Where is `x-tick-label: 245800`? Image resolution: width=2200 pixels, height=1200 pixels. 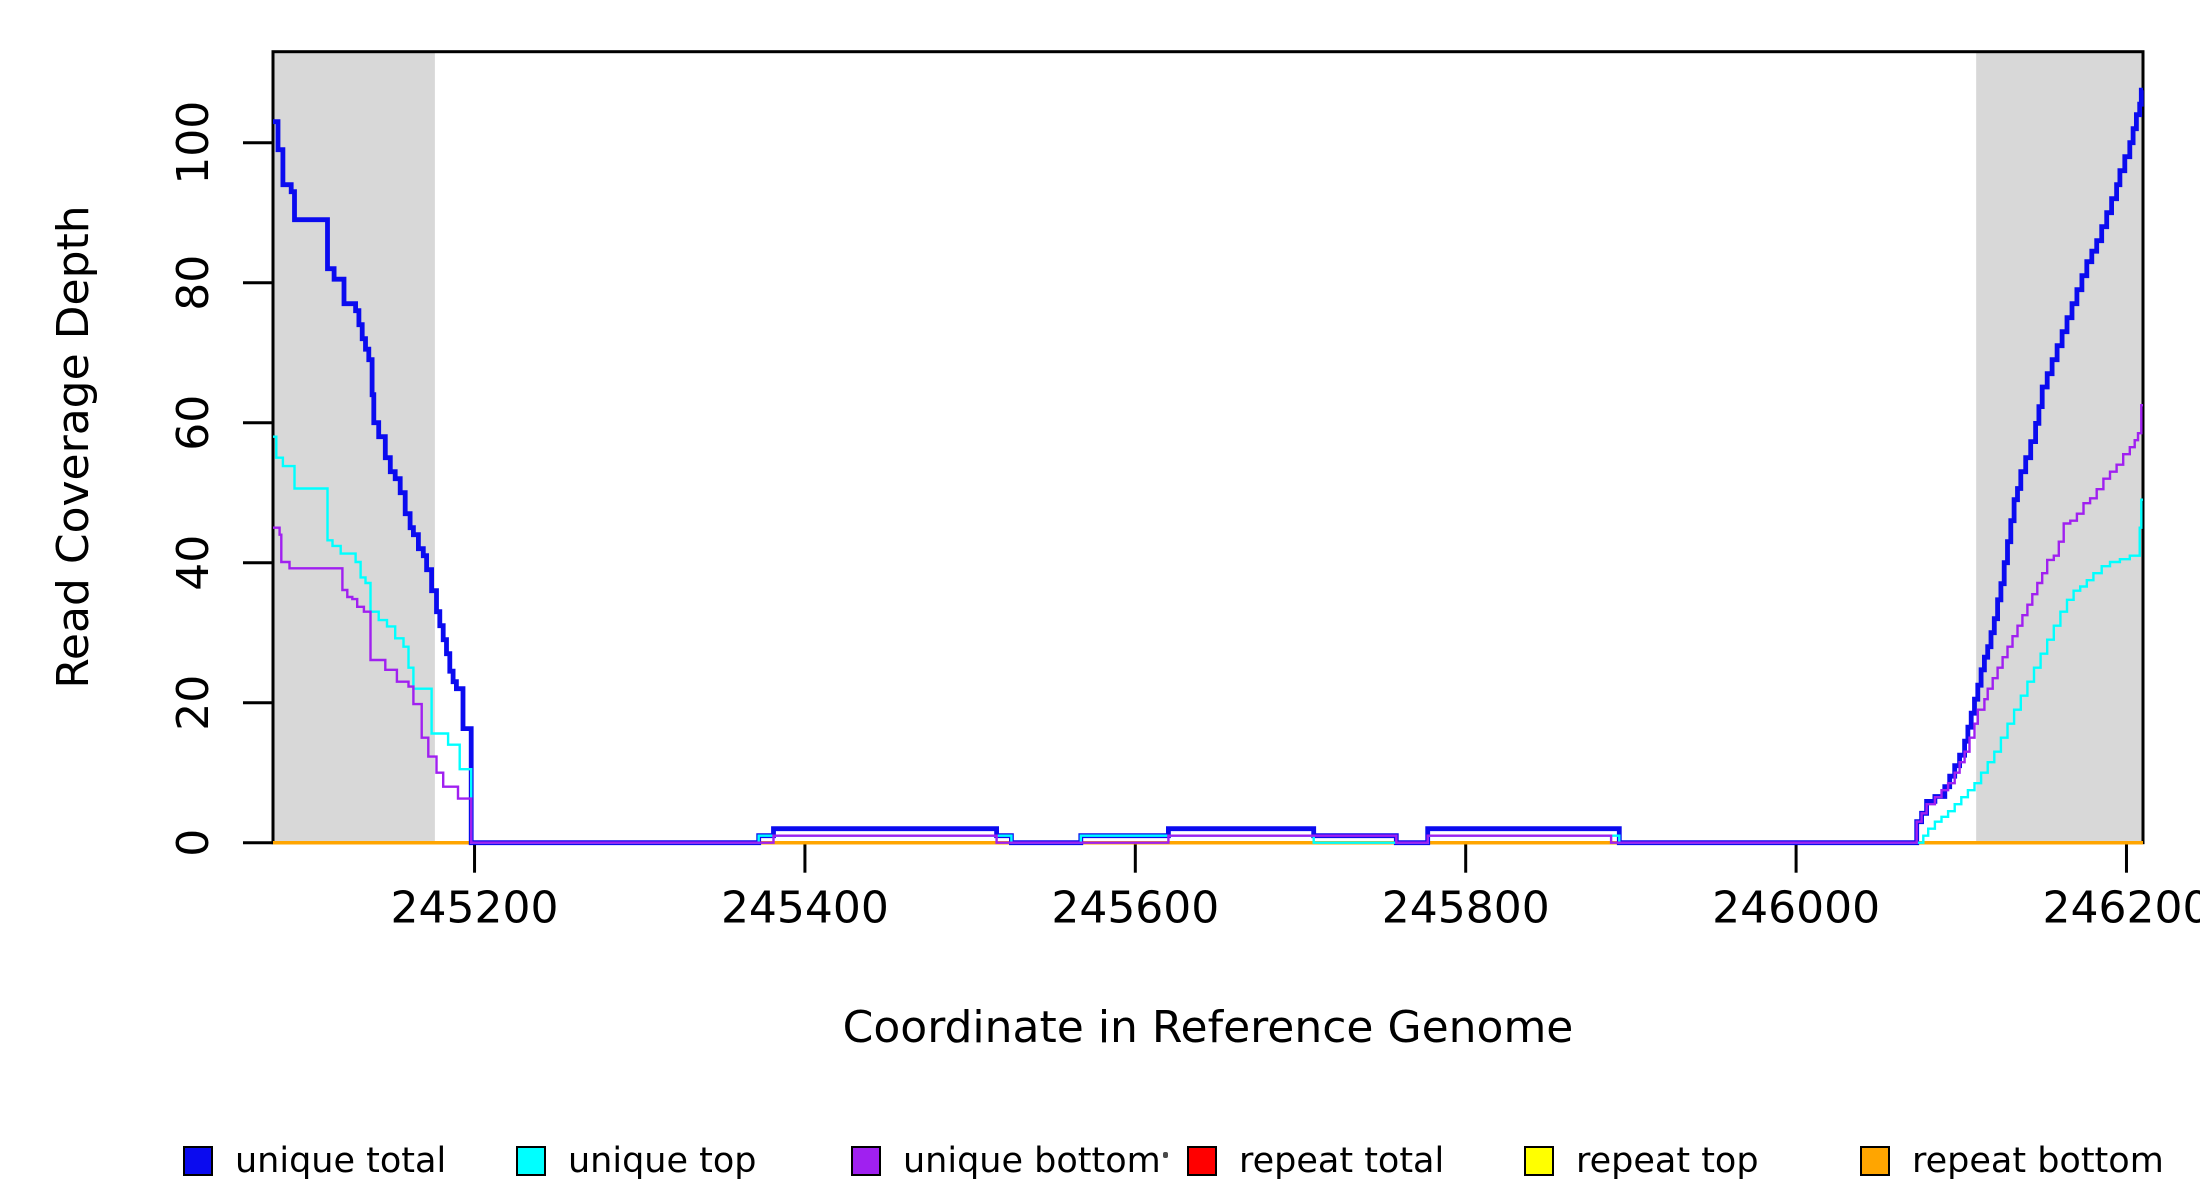 x-tick-label: 245800 is located at coordinates (1466, 908).